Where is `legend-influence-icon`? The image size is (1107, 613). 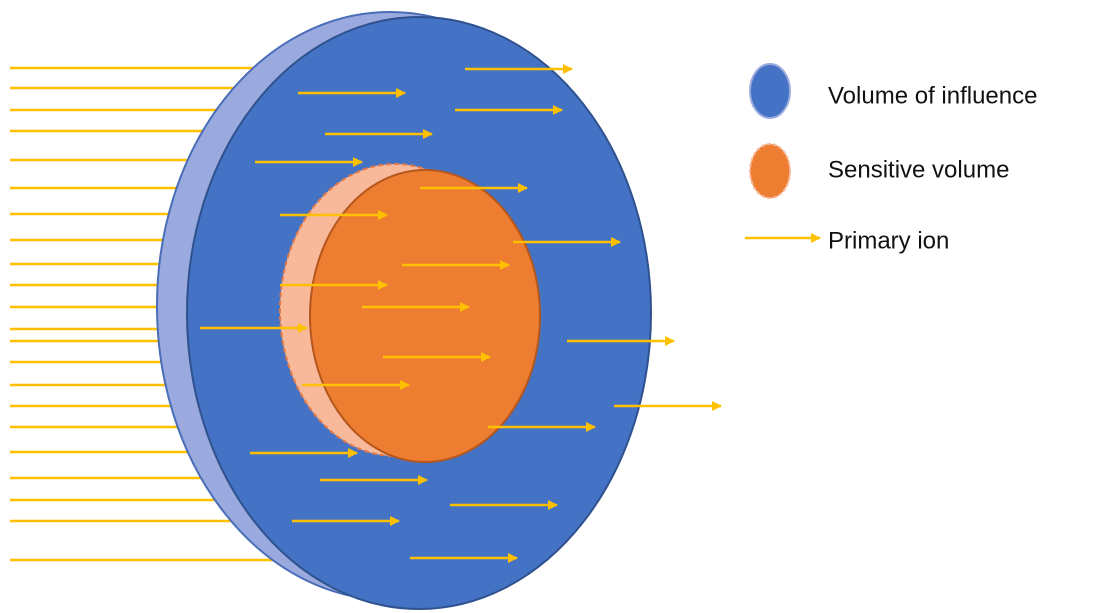
legend-influence-icon is located at coordinates (770, 91).